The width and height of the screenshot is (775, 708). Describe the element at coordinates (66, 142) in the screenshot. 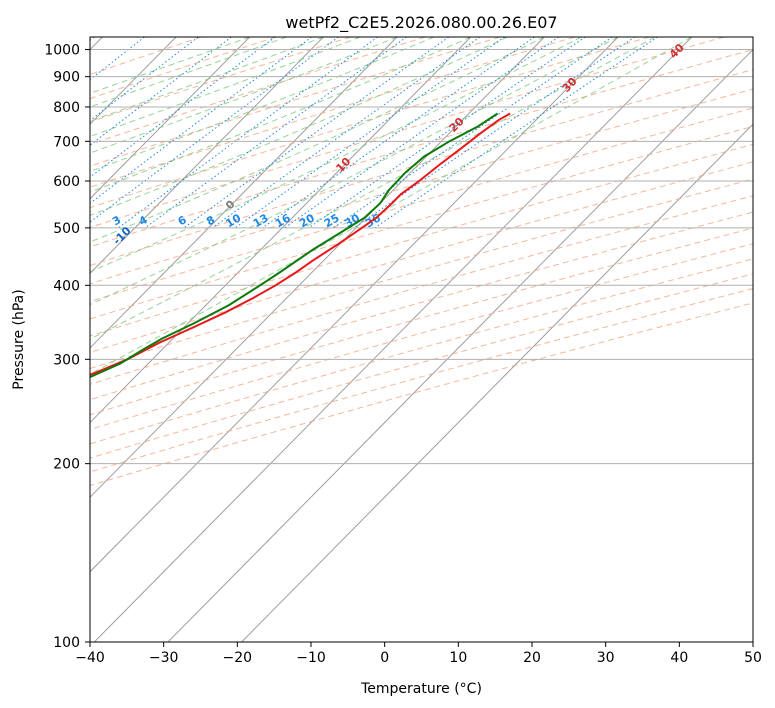

I see `y-tick-label: 700` at that location.